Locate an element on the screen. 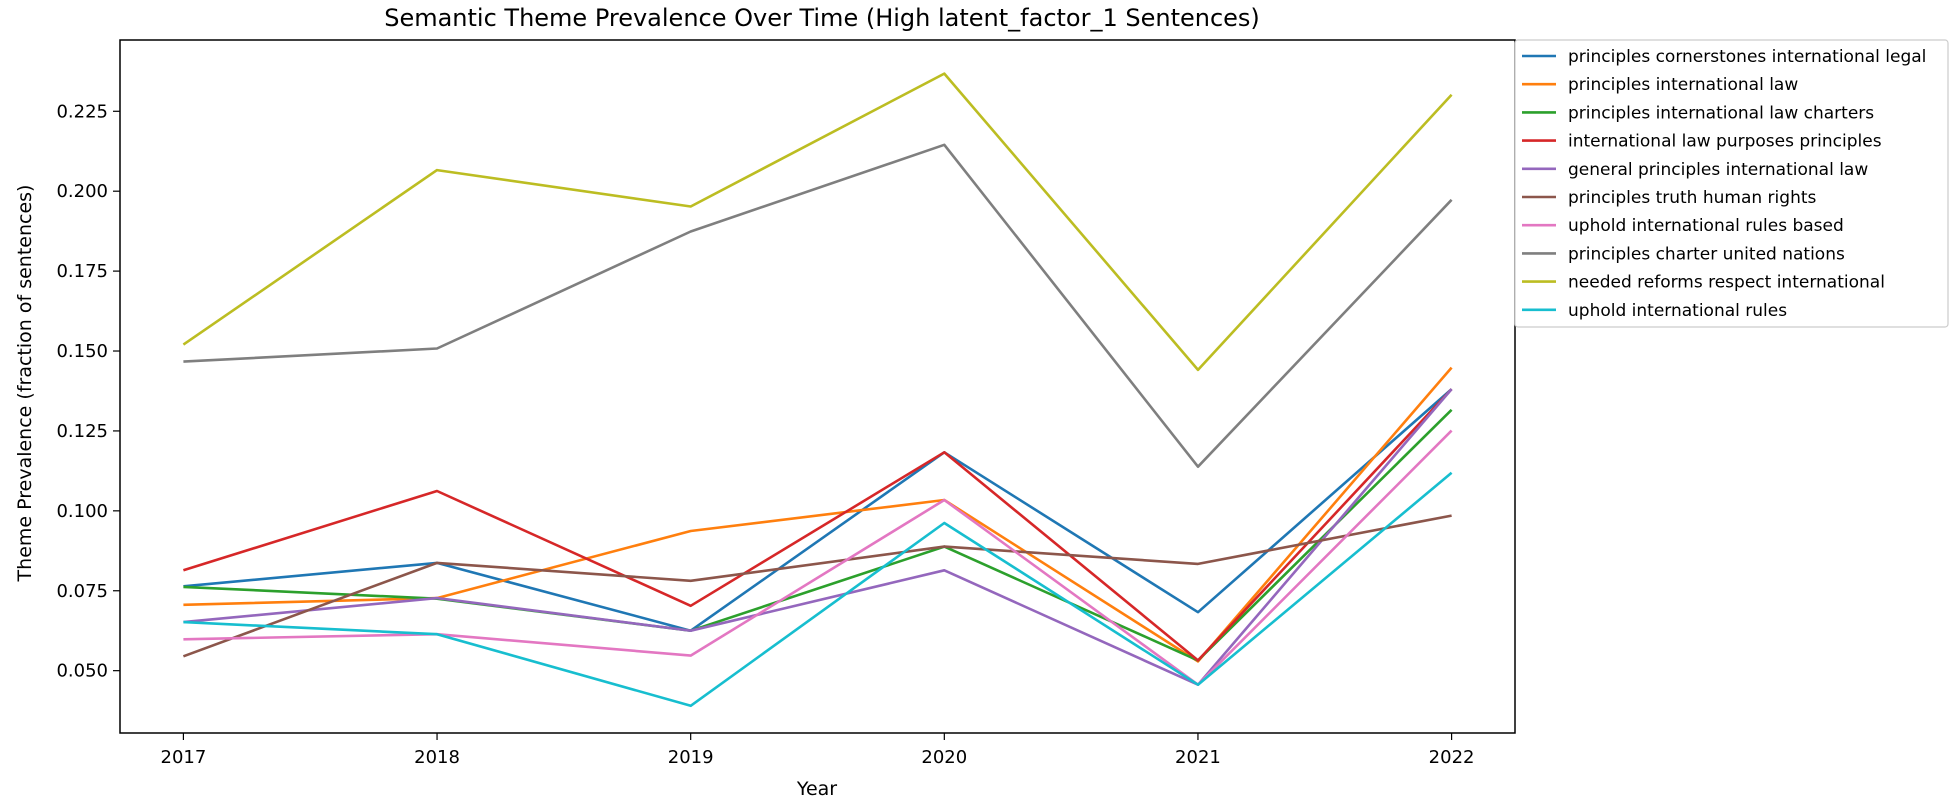 The image size is (1960, 805). legend-label: principles truth human rights is located at coordinates (1692, 198).